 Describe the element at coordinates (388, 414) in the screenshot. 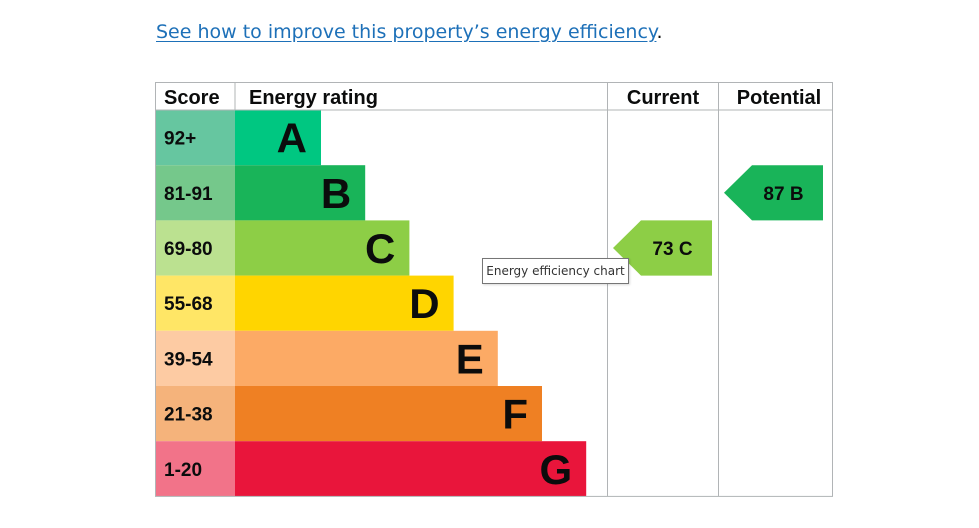

I see `rating-bar-f` at that location.